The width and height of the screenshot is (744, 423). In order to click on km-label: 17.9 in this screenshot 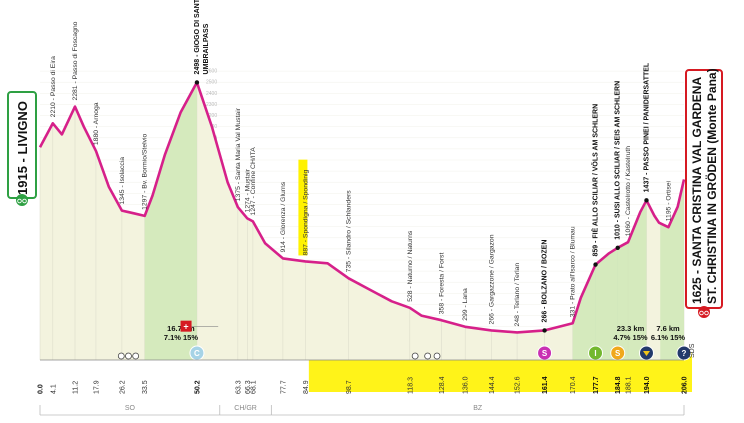, I will do `click(96, 387)`.